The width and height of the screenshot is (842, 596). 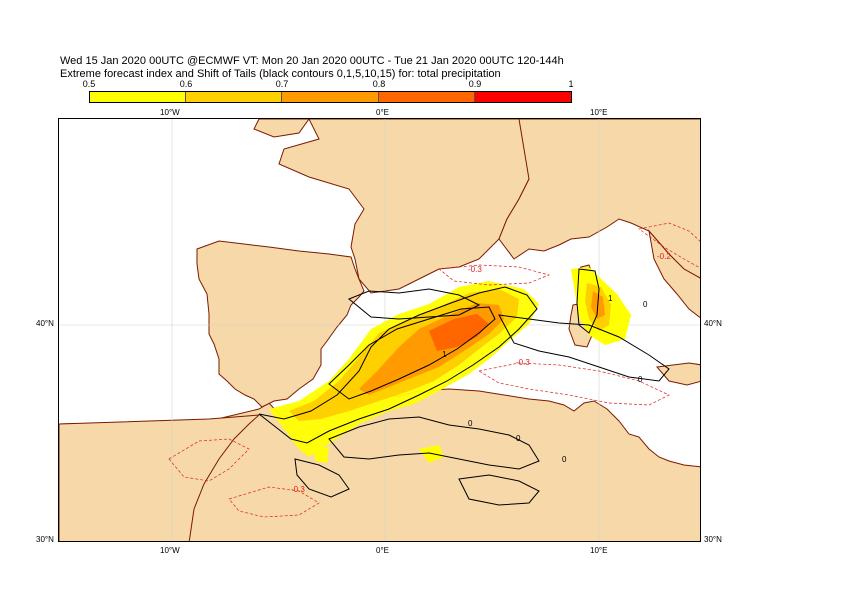 What do you see at coordinates (713, 539) in the screenshot?
I see `lat-label-right: 30°N` at bounding box center [713, 539].